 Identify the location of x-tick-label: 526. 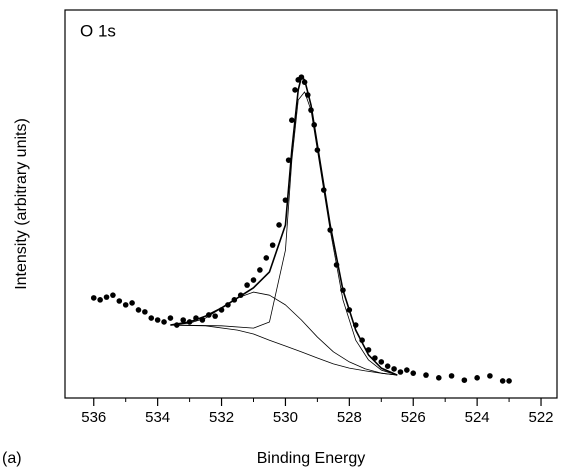
(413, 417).